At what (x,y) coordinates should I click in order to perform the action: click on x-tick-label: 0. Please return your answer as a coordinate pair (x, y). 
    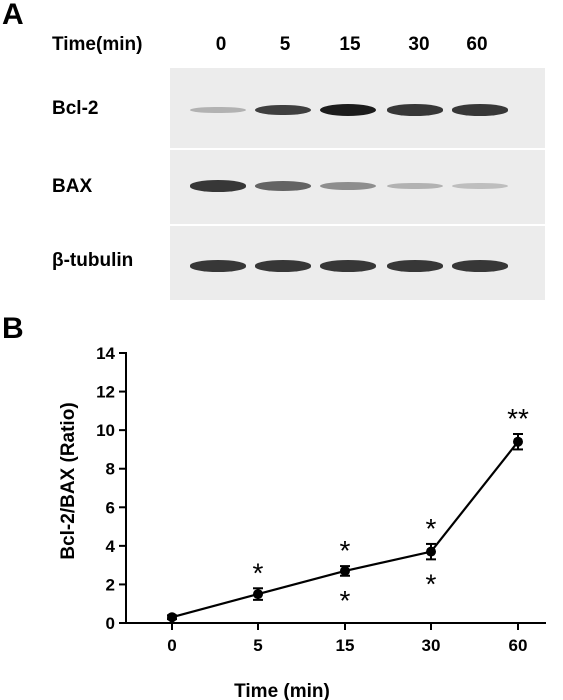
    Looking at the image, I should click on (171, 645).